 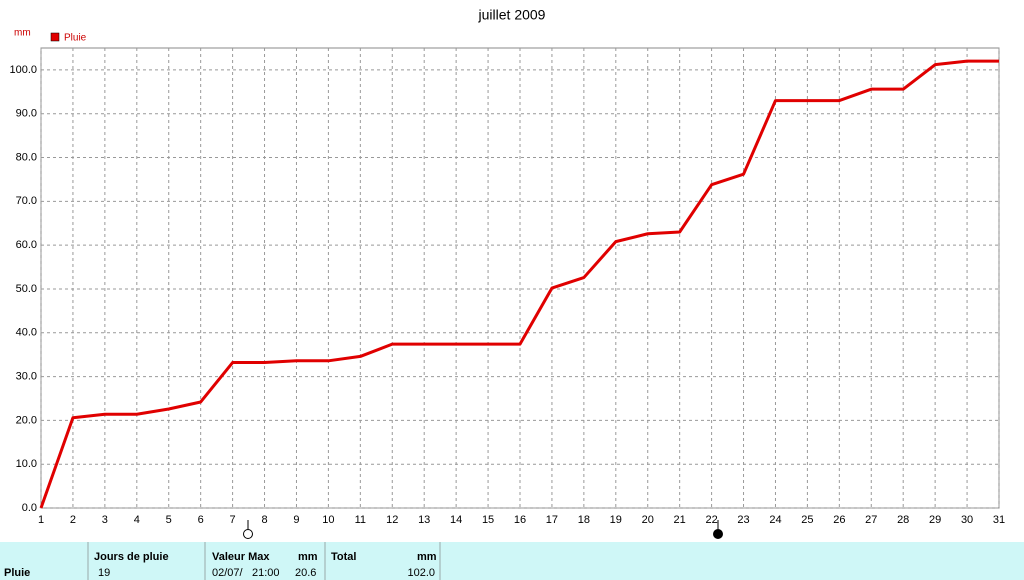 What do you see at coordinates (360, 520) in the screenshot?
I see `x-tick-label: 11` at bounding box center [360, 520].